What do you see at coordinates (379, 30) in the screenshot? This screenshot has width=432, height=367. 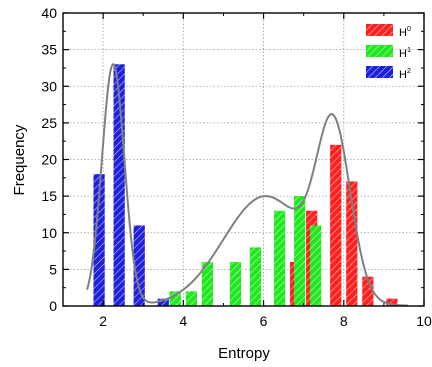 I see `legend-swatch-h0` at bounding box center [379, 30].